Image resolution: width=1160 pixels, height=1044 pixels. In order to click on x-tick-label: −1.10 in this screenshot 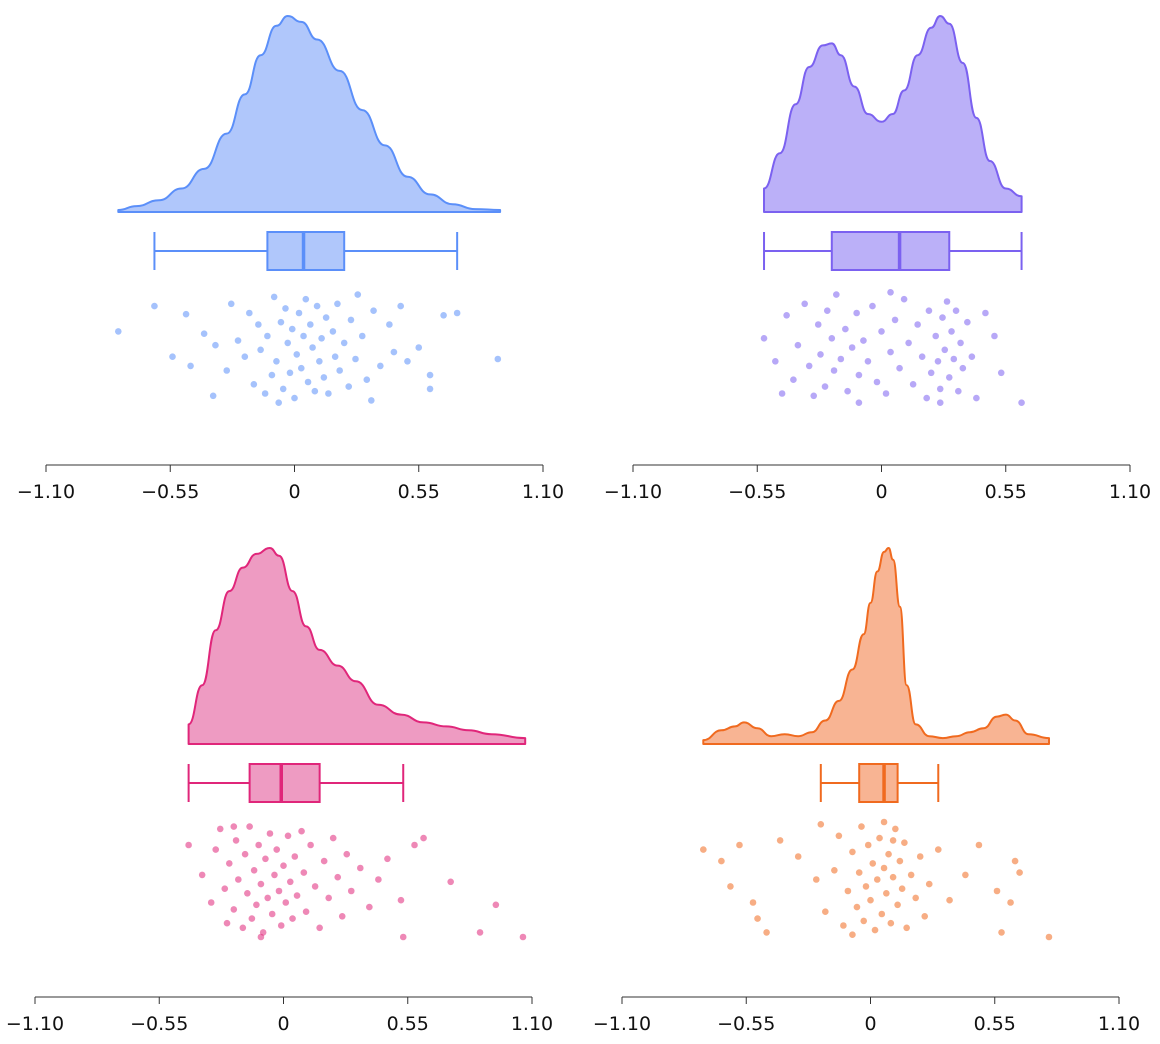, I will do `click(46, 492)`.